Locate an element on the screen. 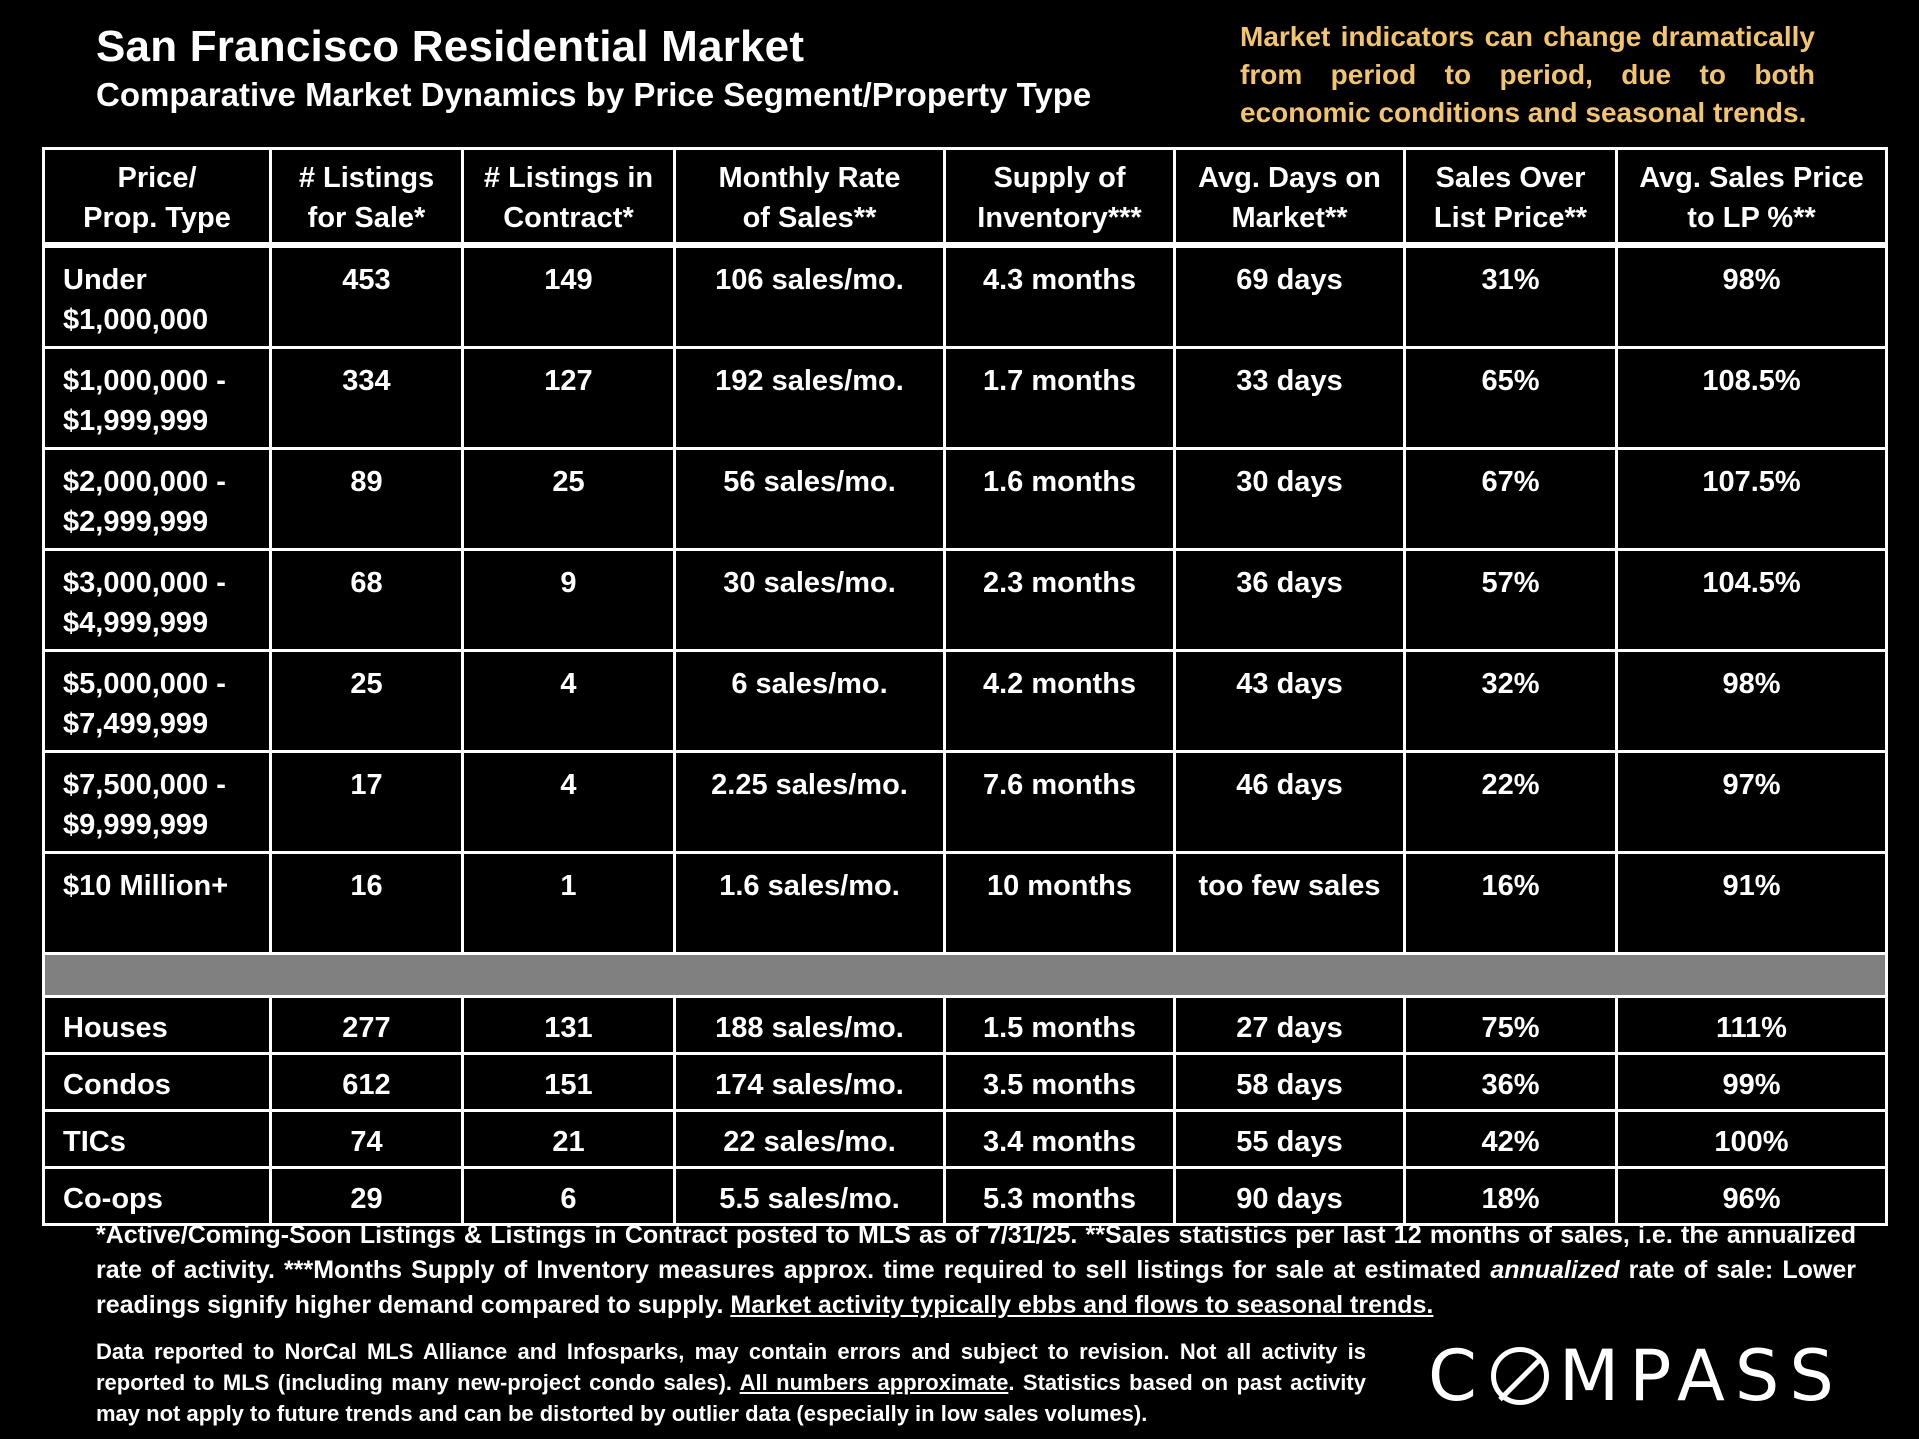  price-segment-cell: $10 Million+ is located at coordinates (157, 903).